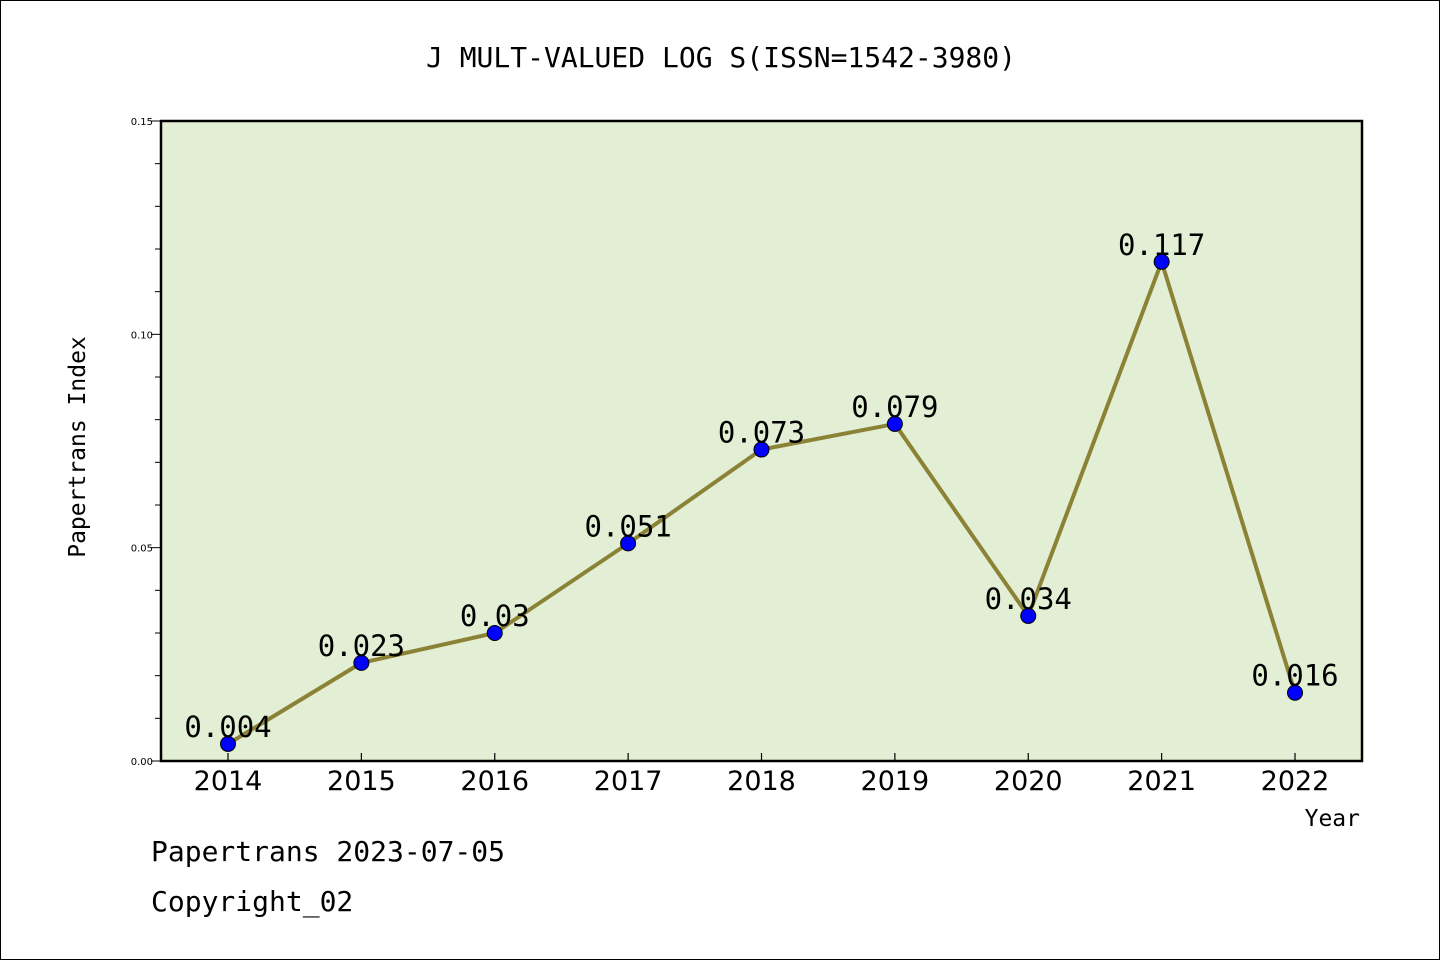 This screenshot has width=1440, height=960. I want to click on y-tick-label: 0.00, so click(142, 762).